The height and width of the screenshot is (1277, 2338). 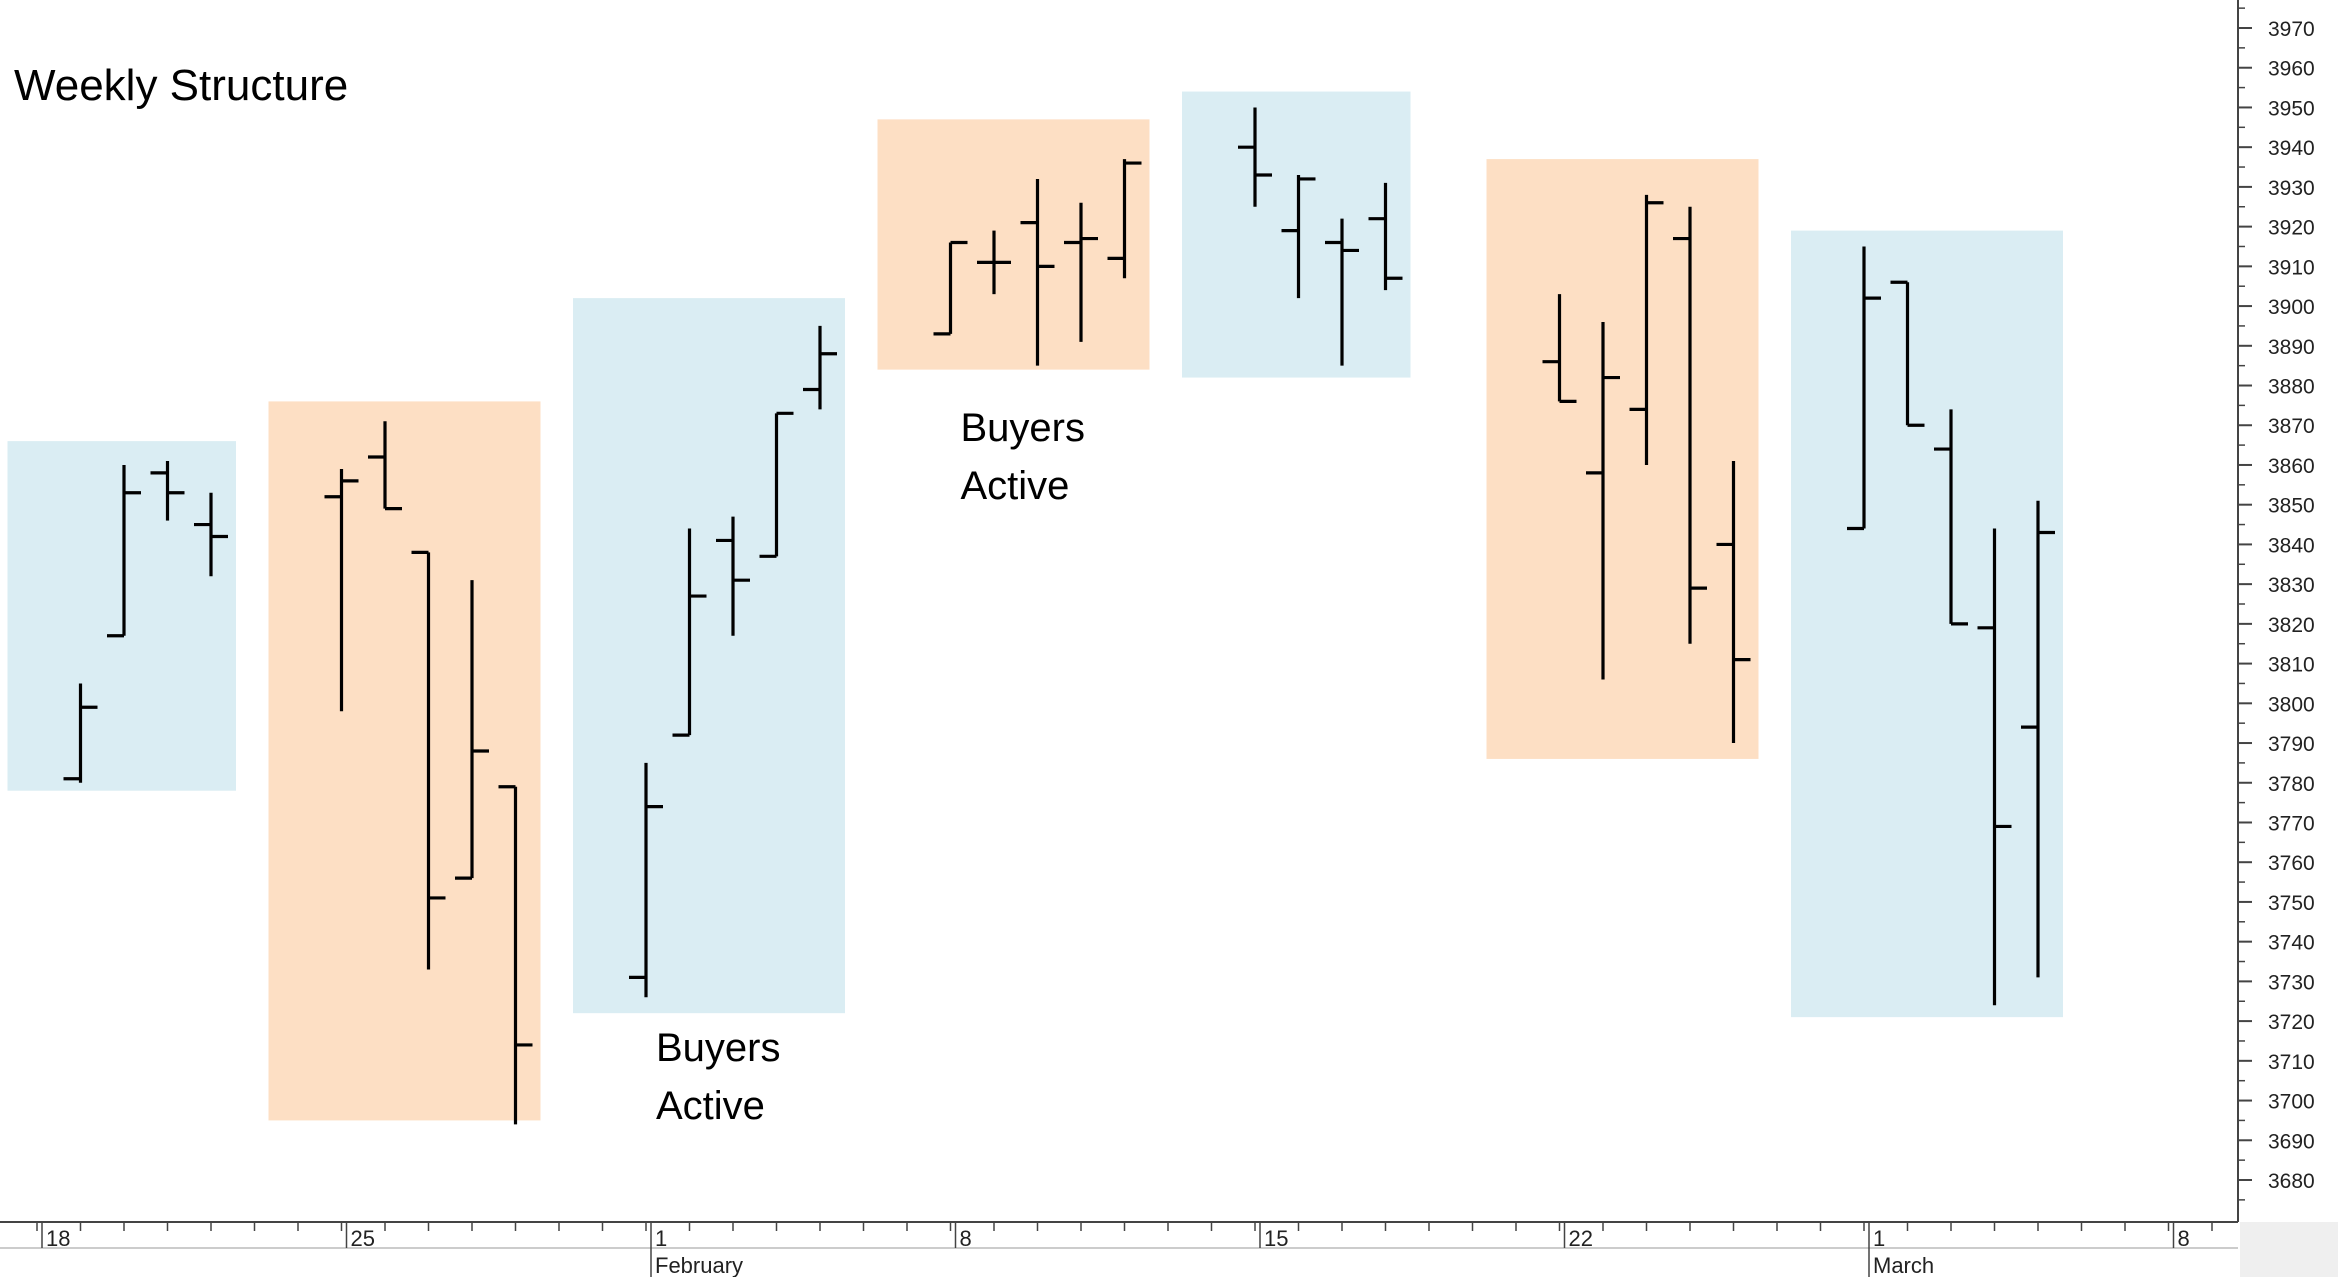 I want to click on month-label: March, so click(x=1903, y=1265).